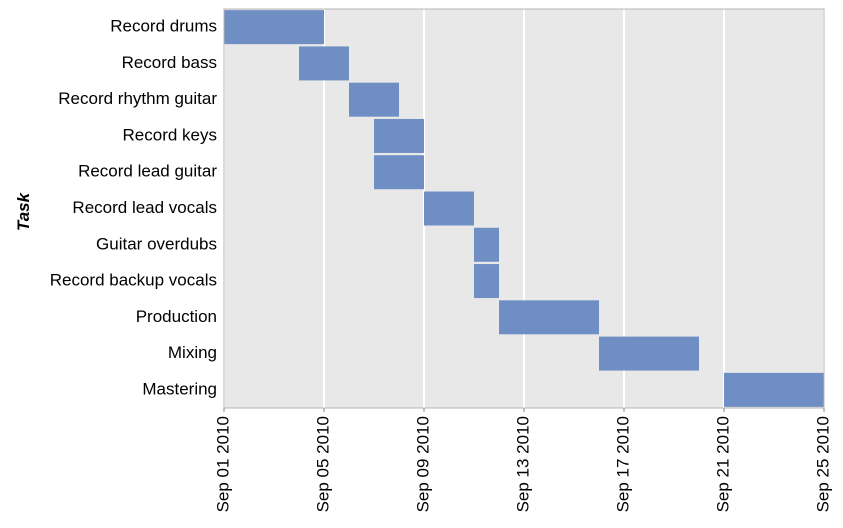  What do you see at coordinates (722, 464) in the screenshot?
I see `x-tick-label: Sep 21 2010` at bounding box center [722, 464].